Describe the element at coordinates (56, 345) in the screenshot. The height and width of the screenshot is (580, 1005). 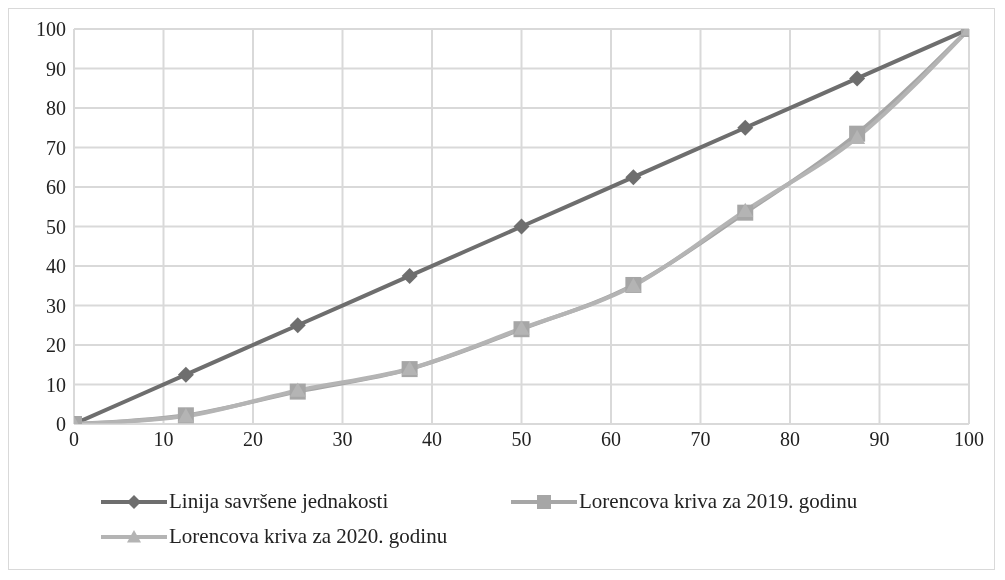
I see `y-tick-label: 20` at that location.